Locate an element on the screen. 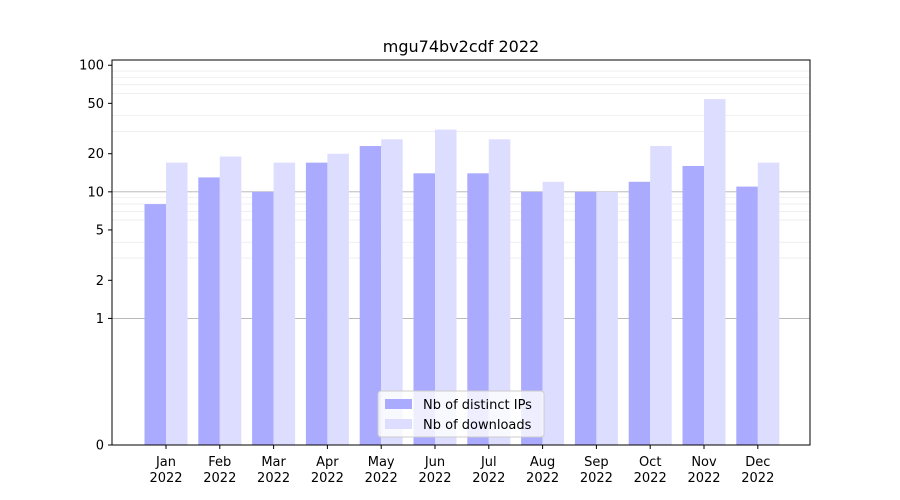 Image resolution: width=900 pixels, height=500 pixels. y-tick-label: 1 is located at coordinates (100, 319).